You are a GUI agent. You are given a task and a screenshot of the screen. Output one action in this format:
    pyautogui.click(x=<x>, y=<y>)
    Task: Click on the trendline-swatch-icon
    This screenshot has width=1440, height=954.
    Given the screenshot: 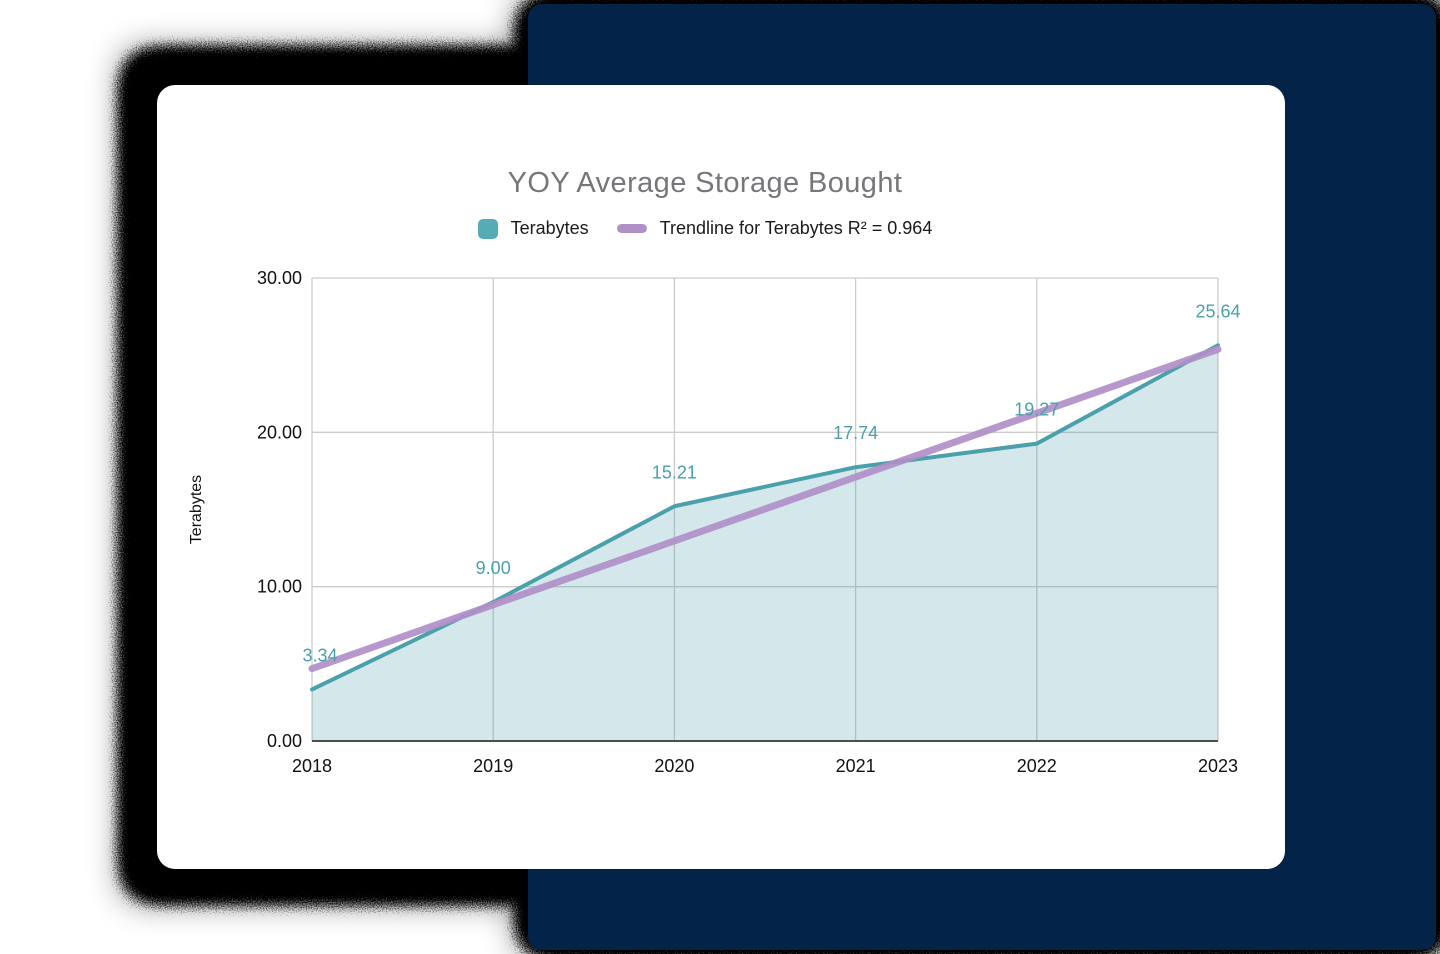 What is the action you would take?
    pyautogui.click(x=631, y=228)
    